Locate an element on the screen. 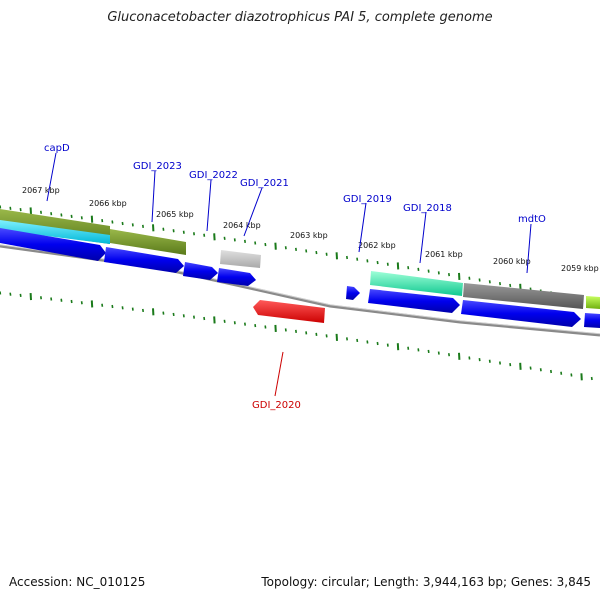 This screenshot has height=600, width=600. kbp-label: 2059 kbp is located at coordinates (580, 268).